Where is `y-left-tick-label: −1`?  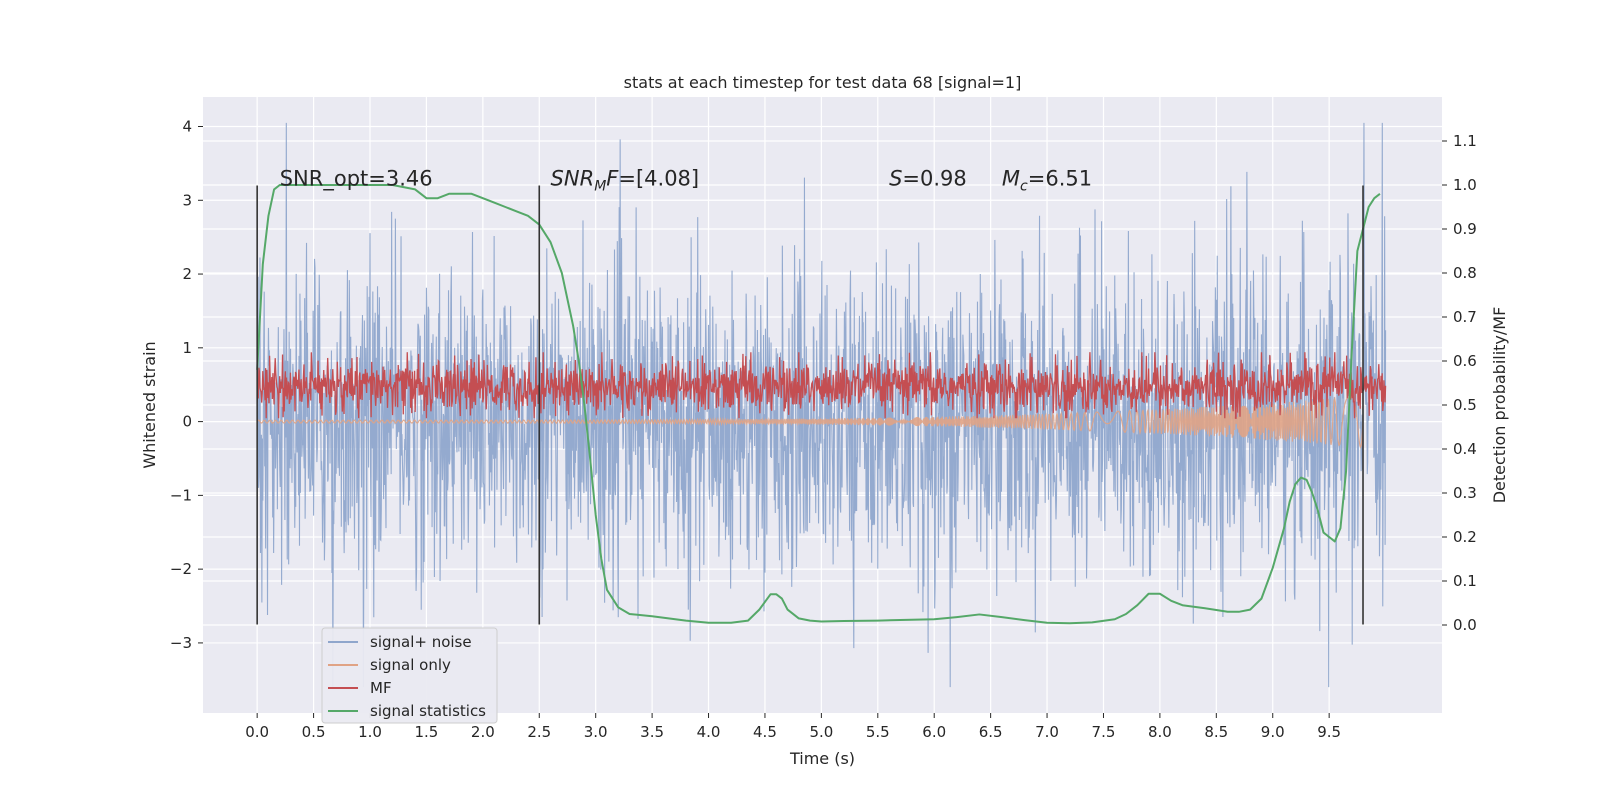 y-left-tick-label: −1 is located at coordinates (181, 495).